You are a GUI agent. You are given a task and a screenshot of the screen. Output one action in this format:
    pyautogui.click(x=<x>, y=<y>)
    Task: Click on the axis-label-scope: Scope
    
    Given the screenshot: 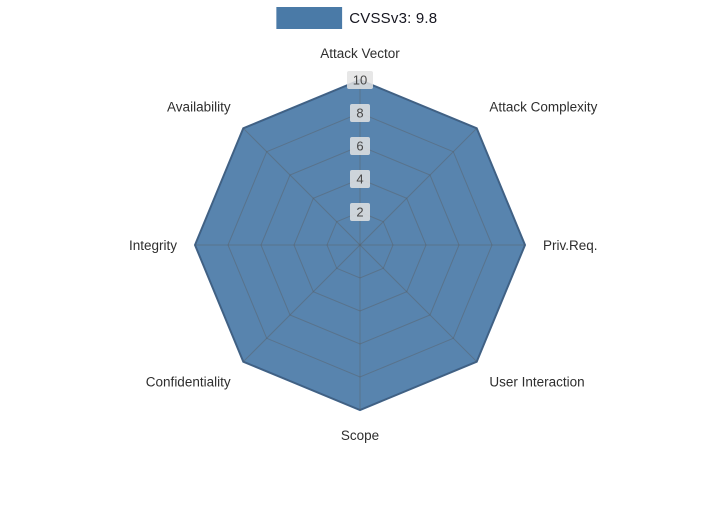 What is the action you would take?
    pyautogui.click(x=360, y=435)
    